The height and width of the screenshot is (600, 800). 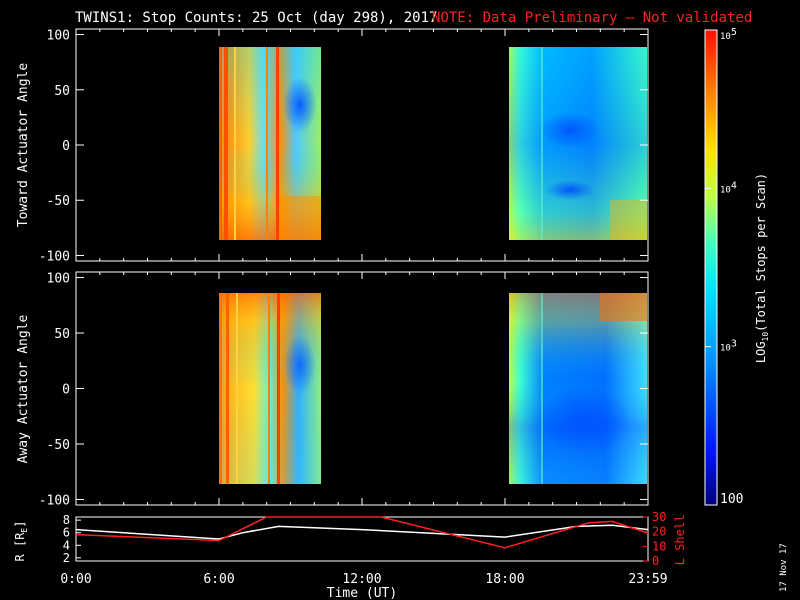 I want to click on preliminary-note: NOTE: Data Preliminary — Not validated, so click(x=592, y=18).